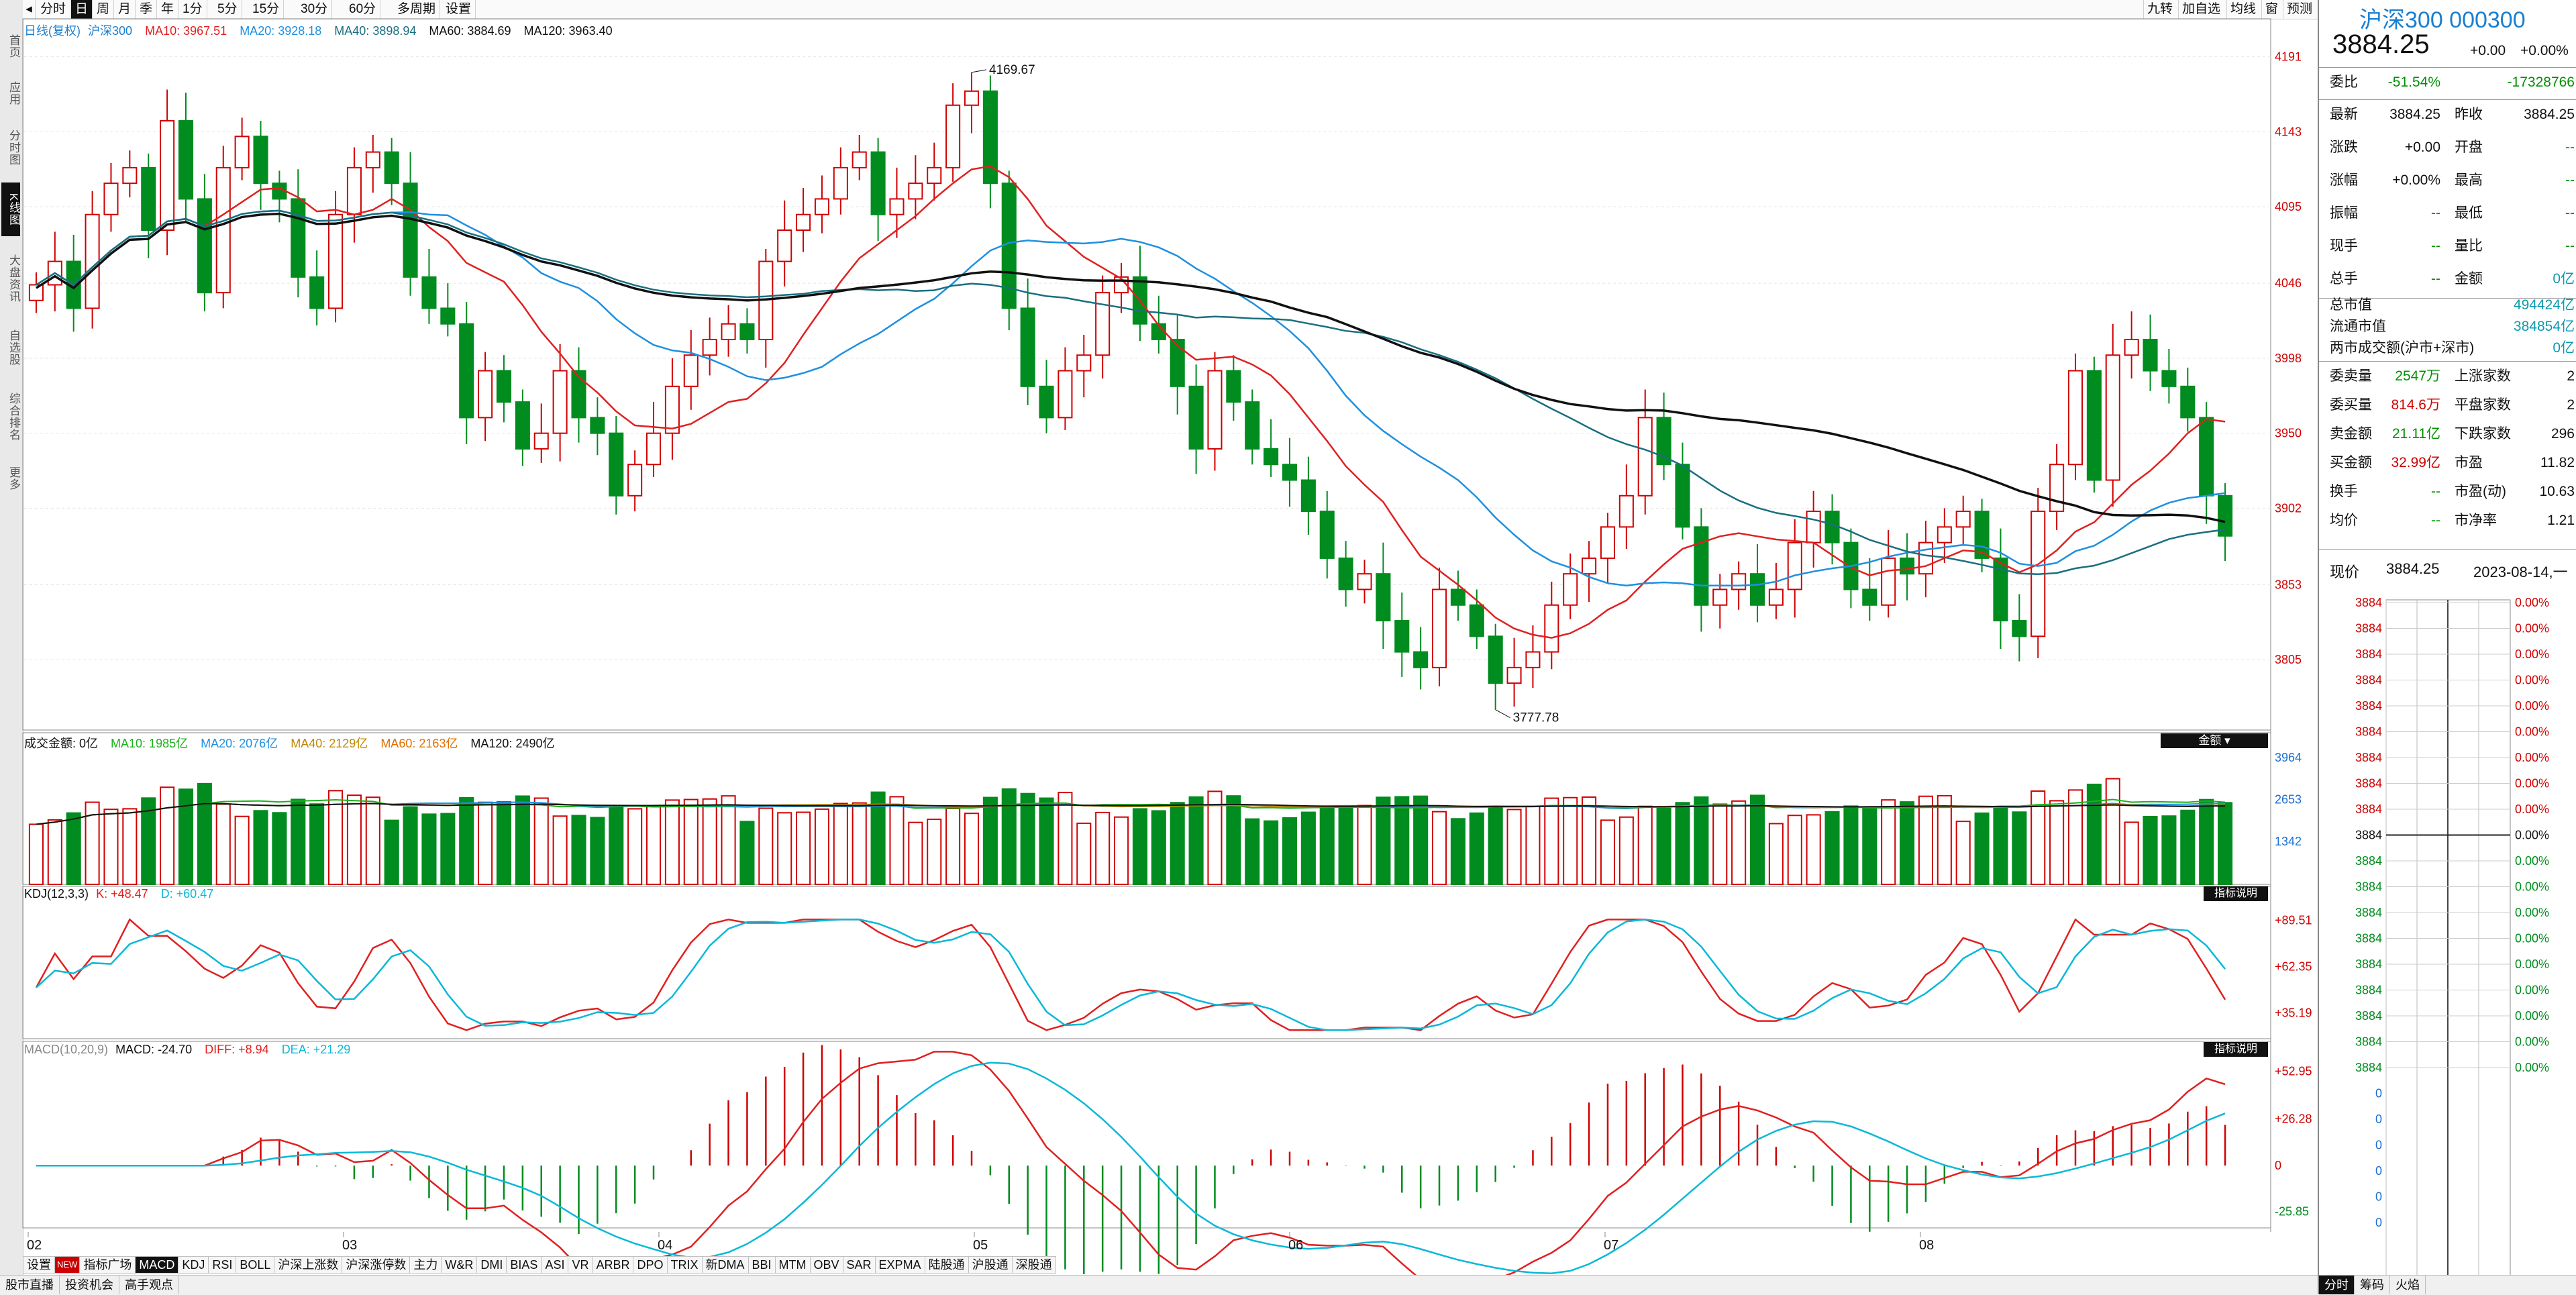  Describe the element at coordinates (792, 1265) in the screenshot. I see `indicator-tab-19: MTM` at that location.